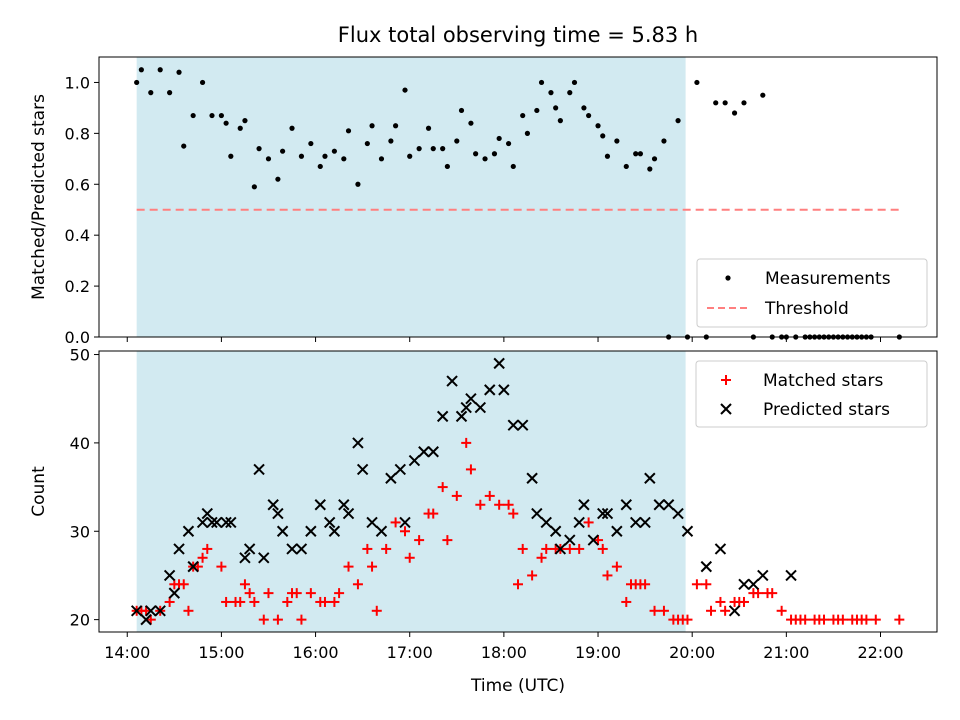 This screenshot has width=960, height=720. What do you see at coordinates (812, 293) in the screenshot?
I see `top-legend: Measurements Threshold` at bounding box center [812, 293].